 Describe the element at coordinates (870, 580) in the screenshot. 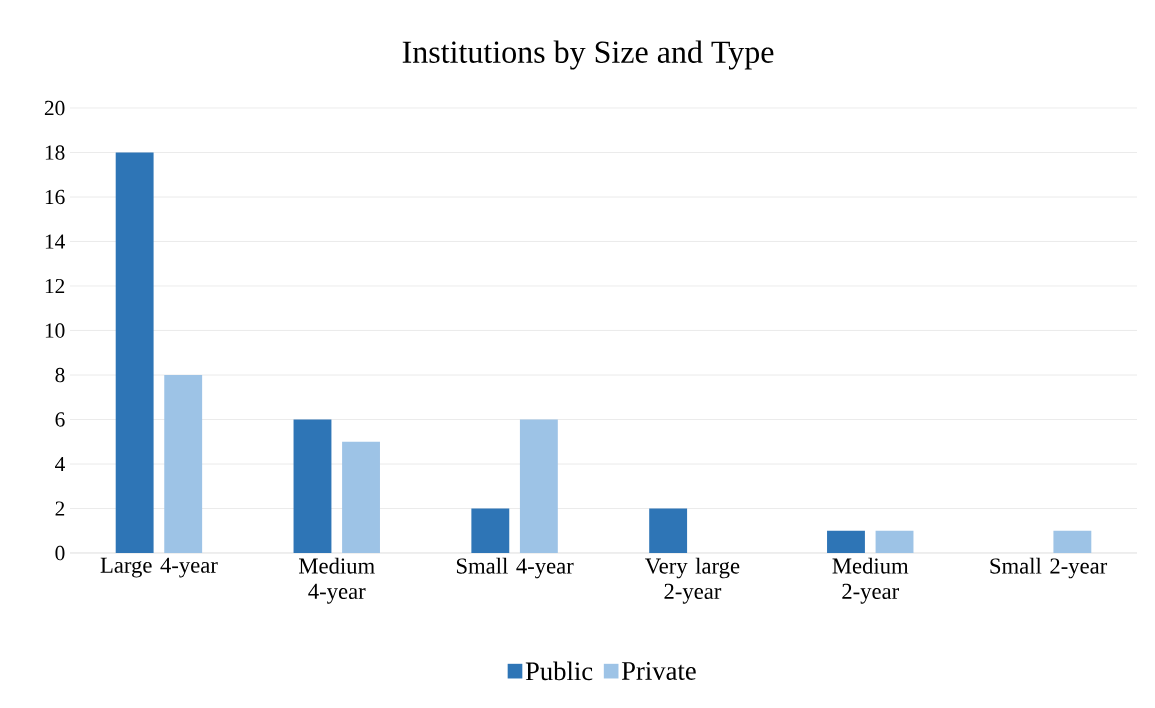

I see `x-tick-label: Medium 2-year` at that location.